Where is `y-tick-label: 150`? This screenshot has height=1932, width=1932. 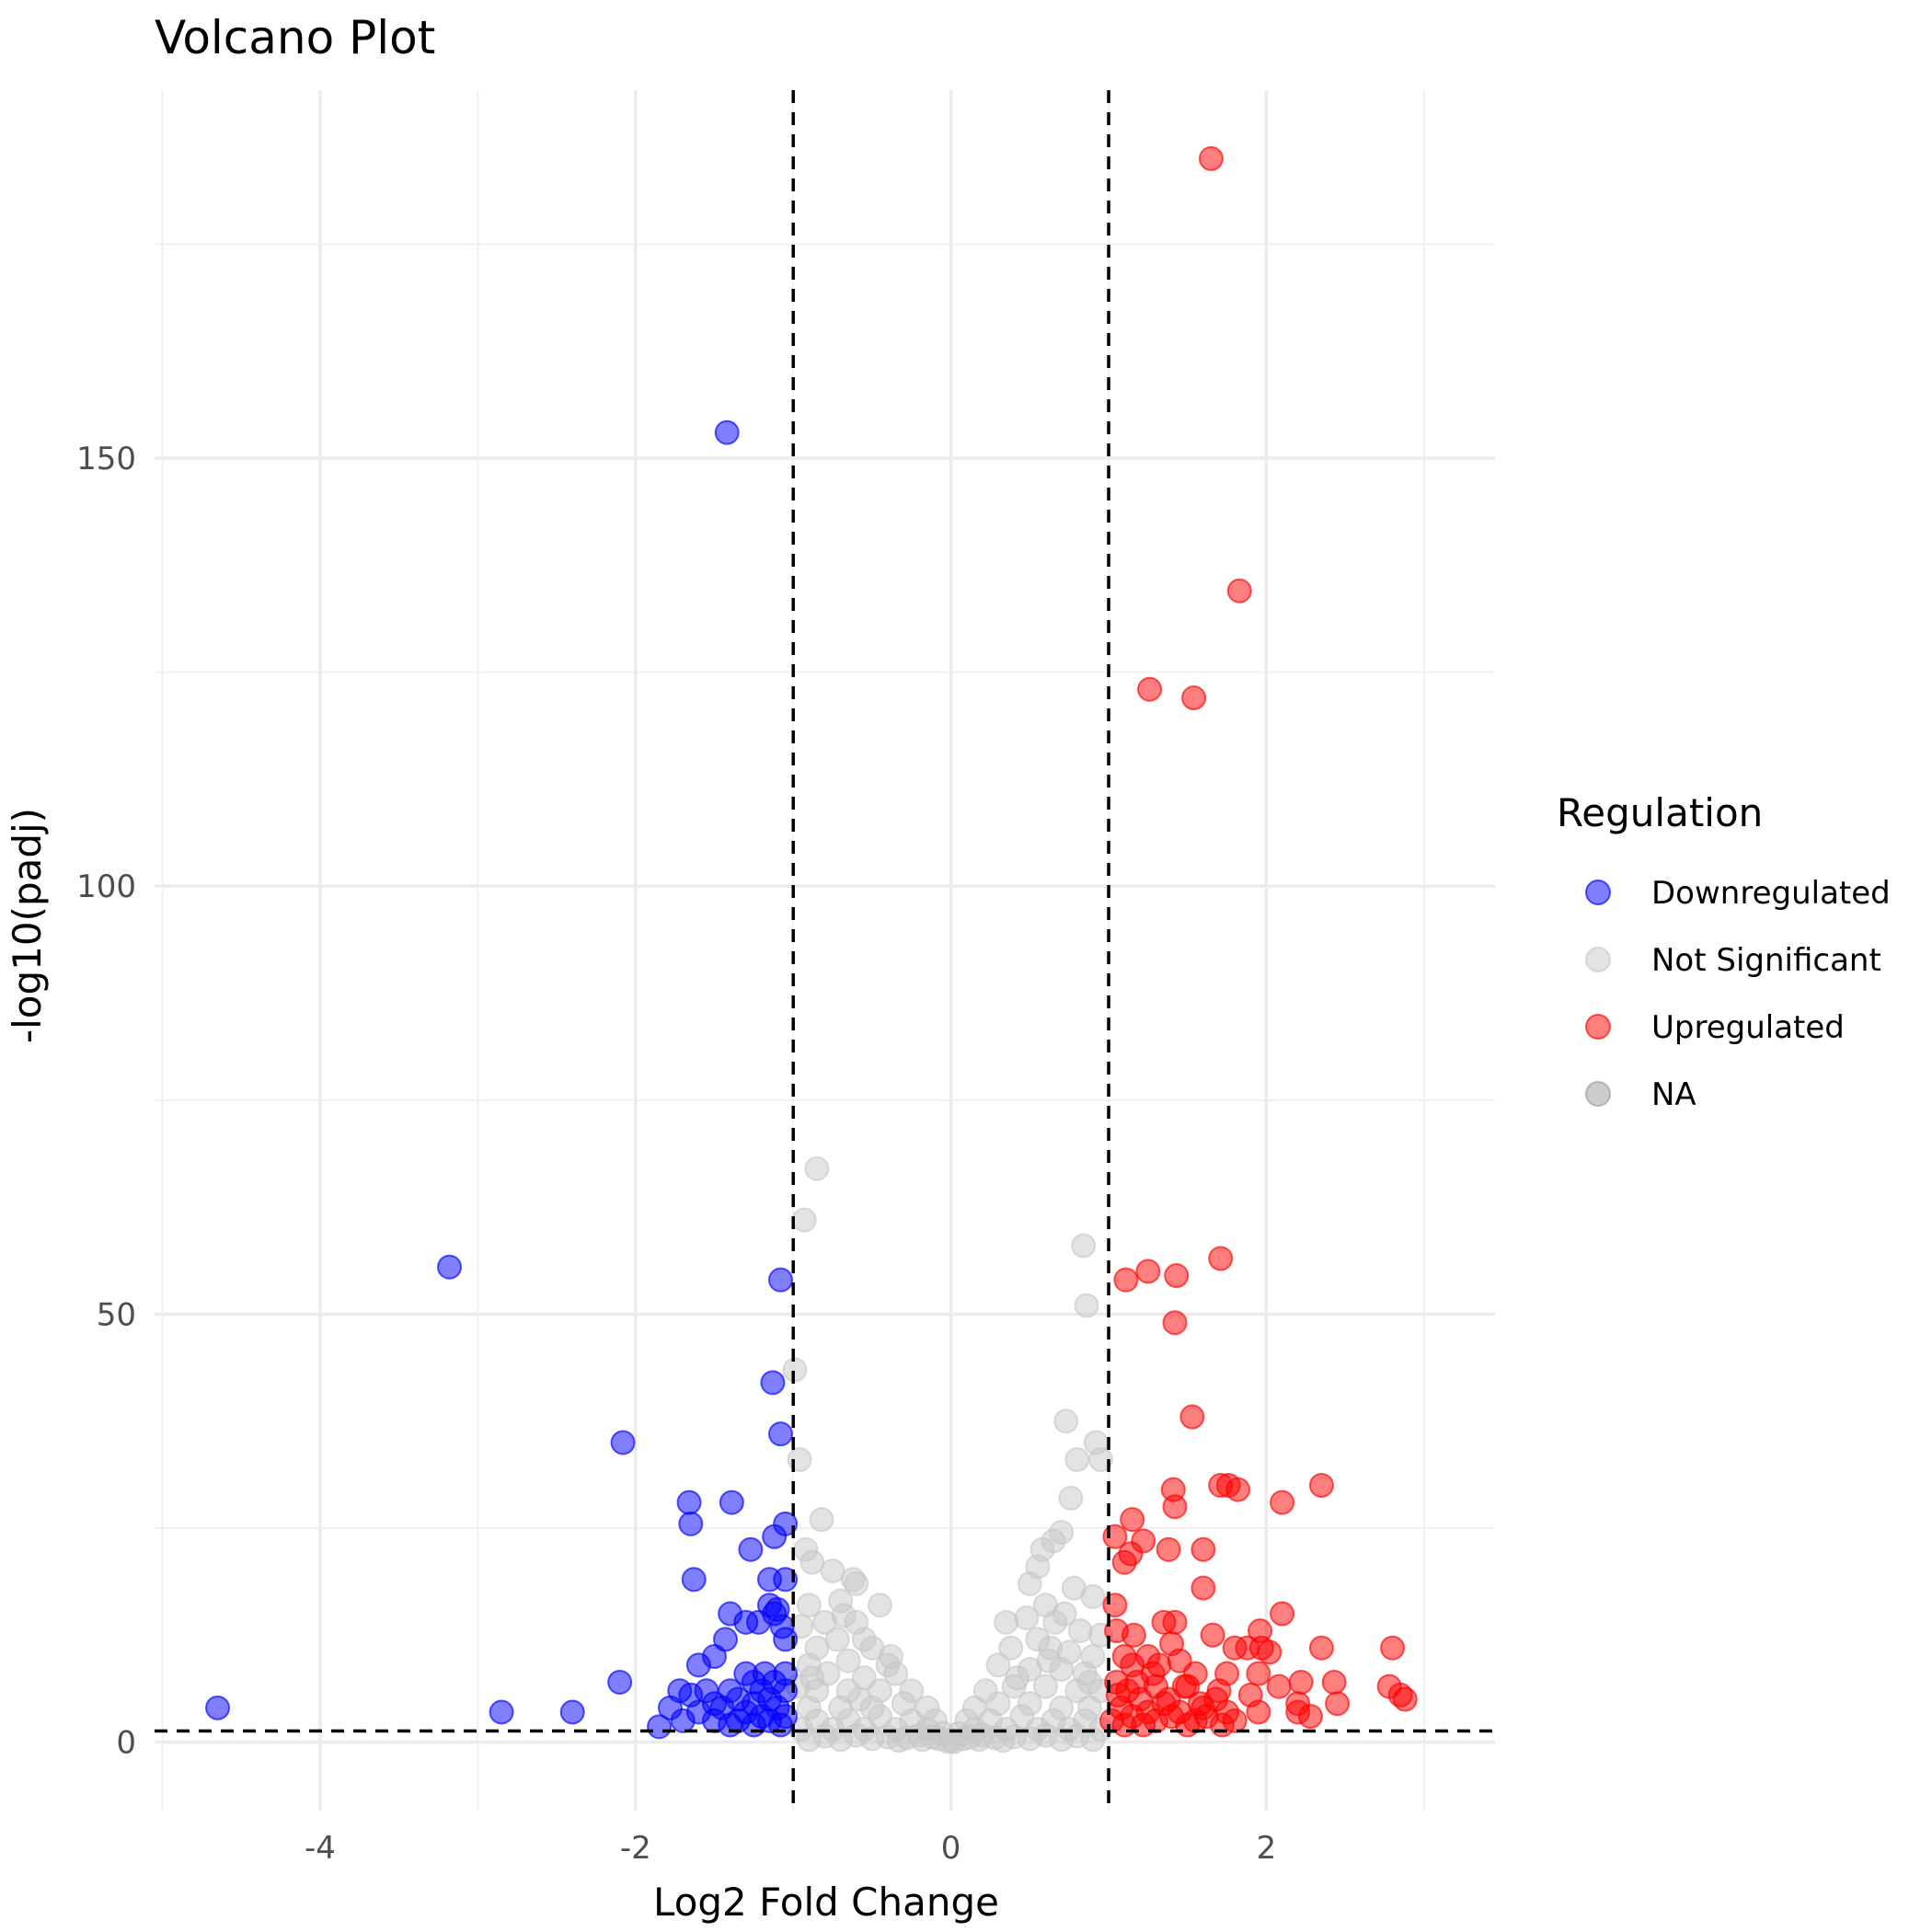 y-tick-label: 150 is located at coordinates (106, 459).